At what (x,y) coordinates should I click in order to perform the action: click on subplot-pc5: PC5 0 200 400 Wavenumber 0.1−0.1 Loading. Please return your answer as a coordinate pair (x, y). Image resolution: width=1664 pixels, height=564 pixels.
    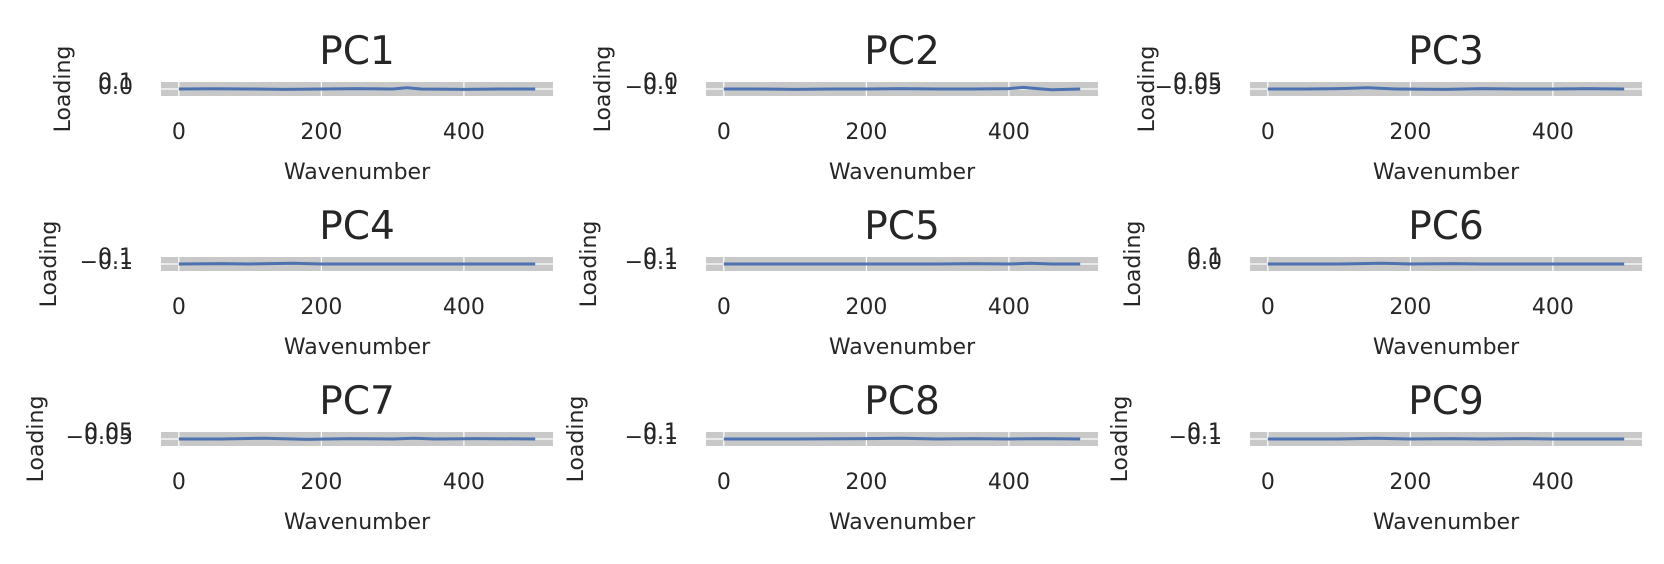
    Looking at the image, I should click on (837, 282).